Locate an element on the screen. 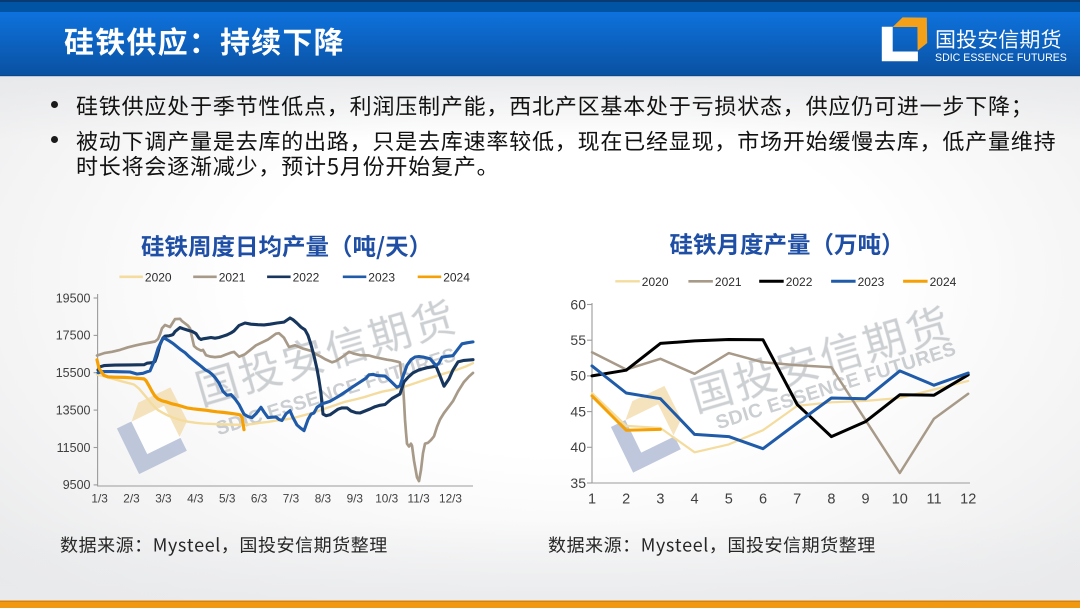 The height and width of the screenshot is (608, 1080). svg-text: 1 is located at coordinates (592, 500).